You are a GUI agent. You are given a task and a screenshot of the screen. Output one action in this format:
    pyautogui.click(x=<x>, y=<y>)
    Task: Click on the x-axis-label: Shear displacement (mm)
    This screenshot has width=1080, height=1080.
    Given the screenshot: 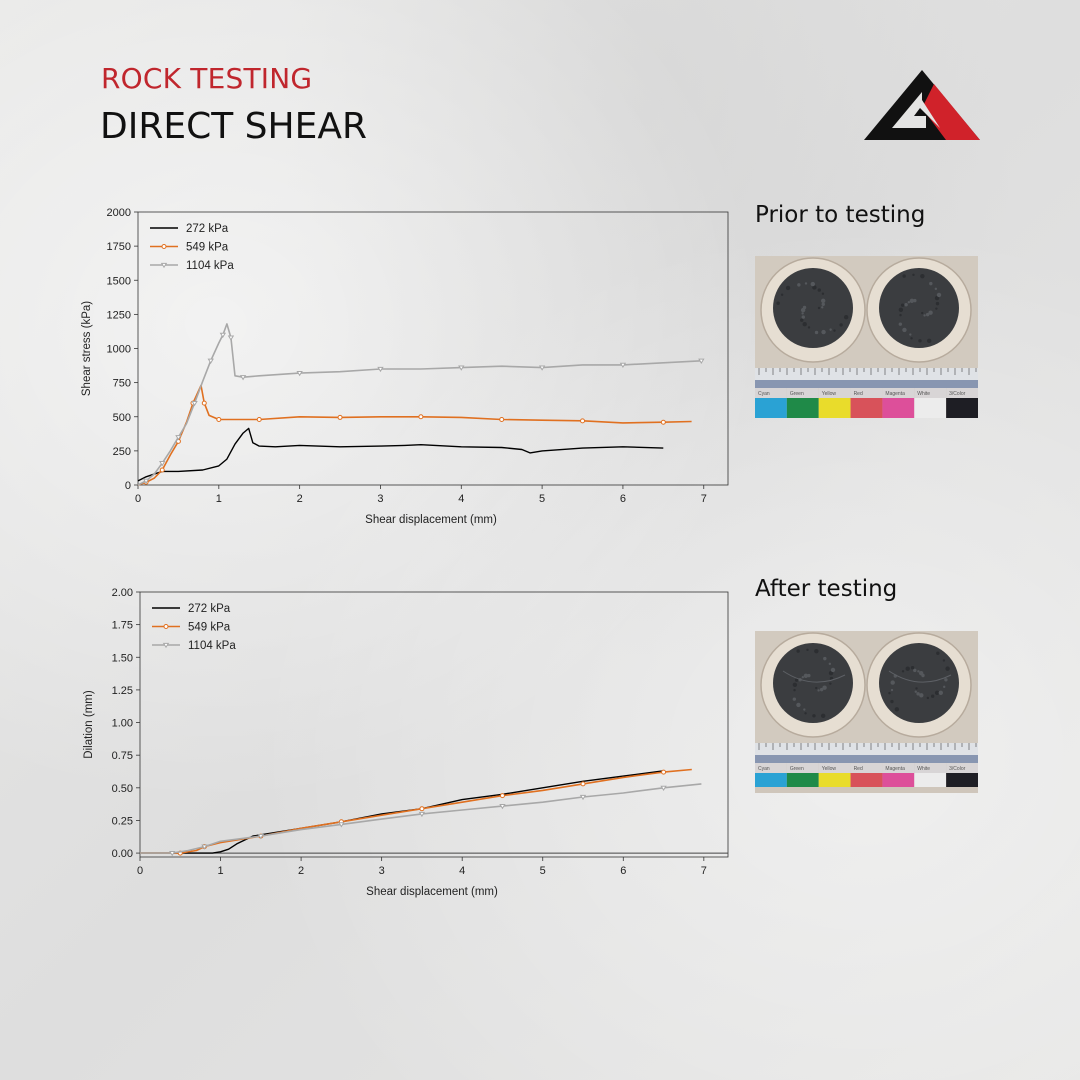 What is the action you would take?
    pyautogui.click(x=431, y=520)
    